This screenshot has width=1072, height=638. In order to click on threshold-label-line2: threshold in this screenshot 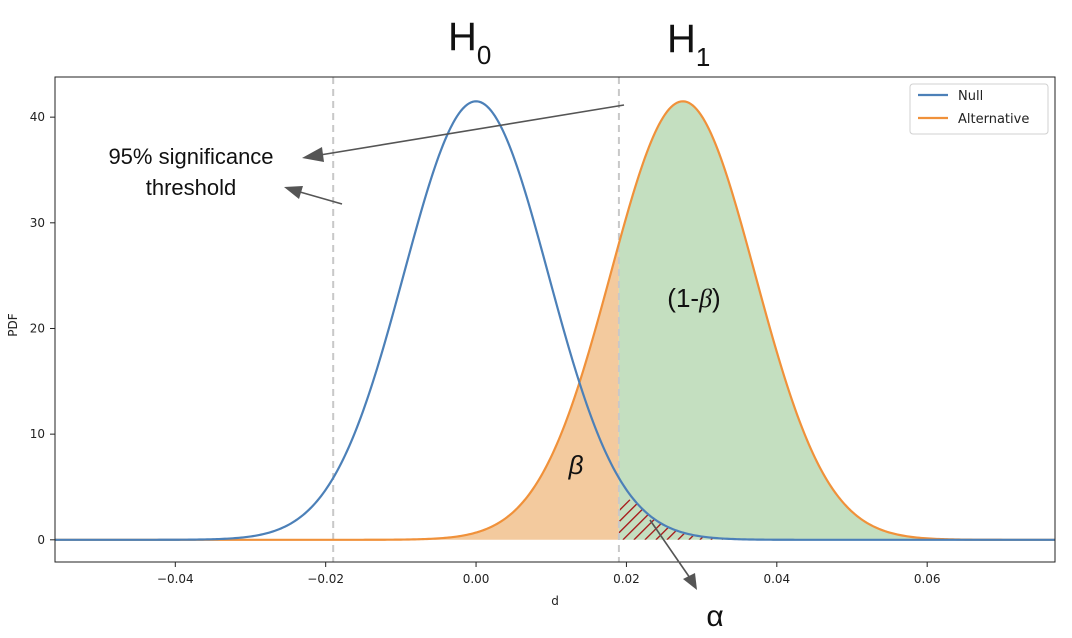, I will do `click(191, 187)`.